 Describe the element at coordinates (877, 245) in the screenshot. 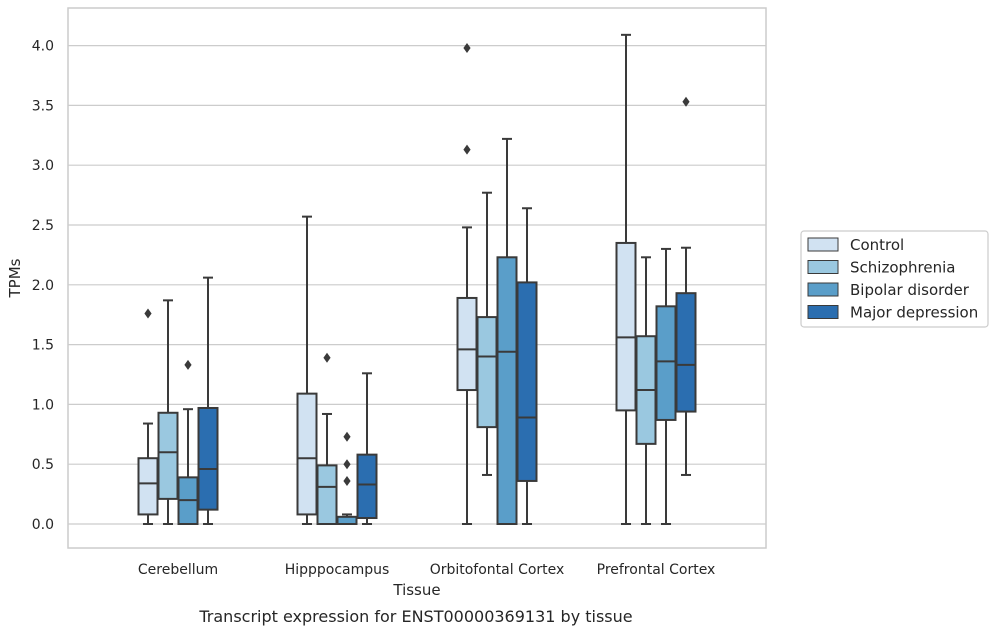

I see `legend-label: Control` at that location.